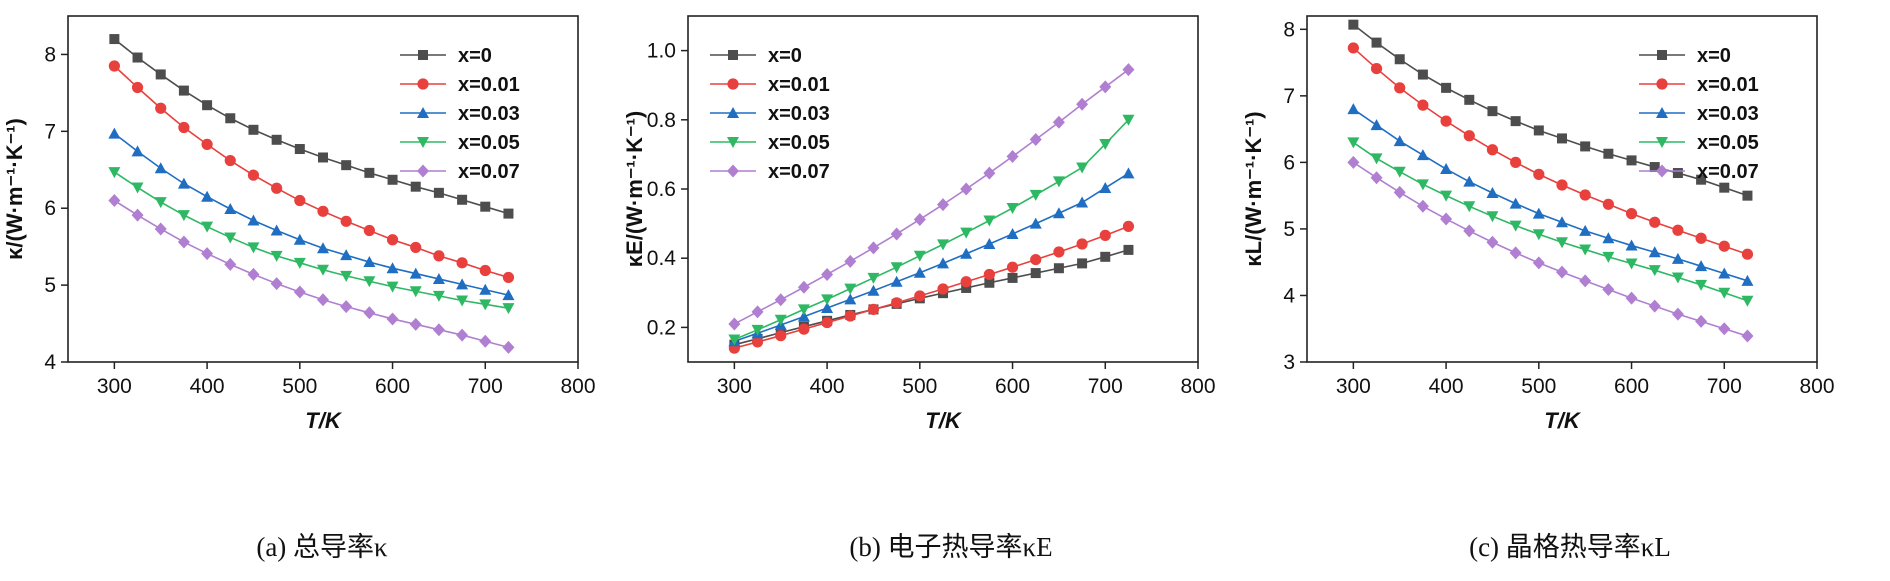  What do you see at coordinates (661, 120) in the screenshot?
I see `y-tick-label: 0.8` at bounding box center [661, 120].